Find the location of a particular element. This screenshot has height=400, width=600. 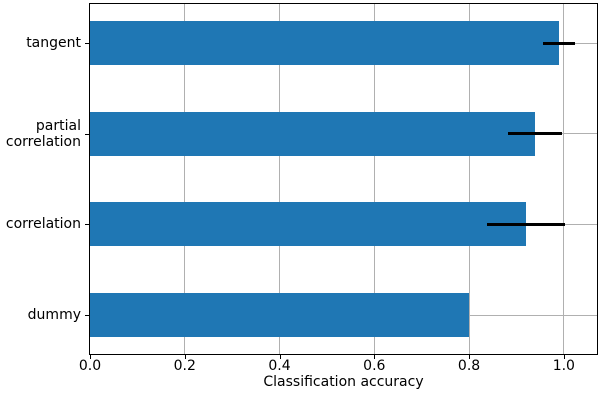

xtick-label-0.2: 0.2 is located at coordinates (184, 366).